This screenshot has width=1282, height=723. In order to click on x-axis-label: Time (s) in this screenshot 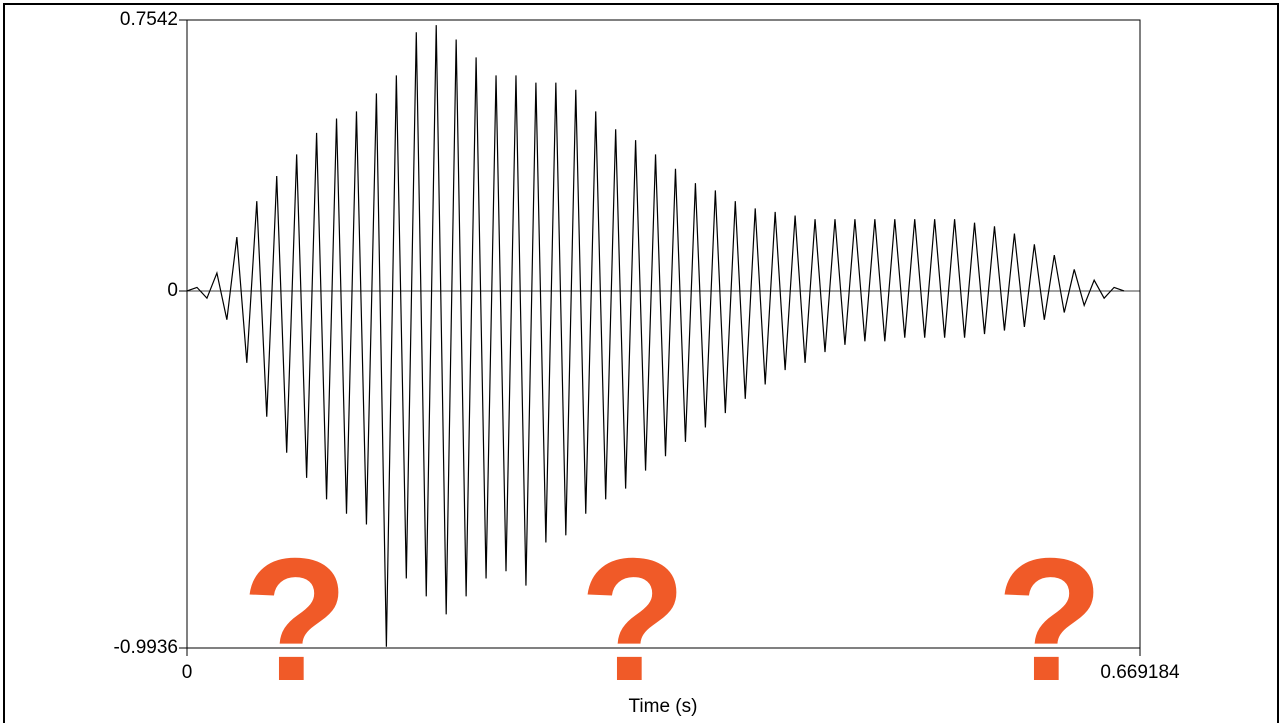, I will do `click(663, 706)`.